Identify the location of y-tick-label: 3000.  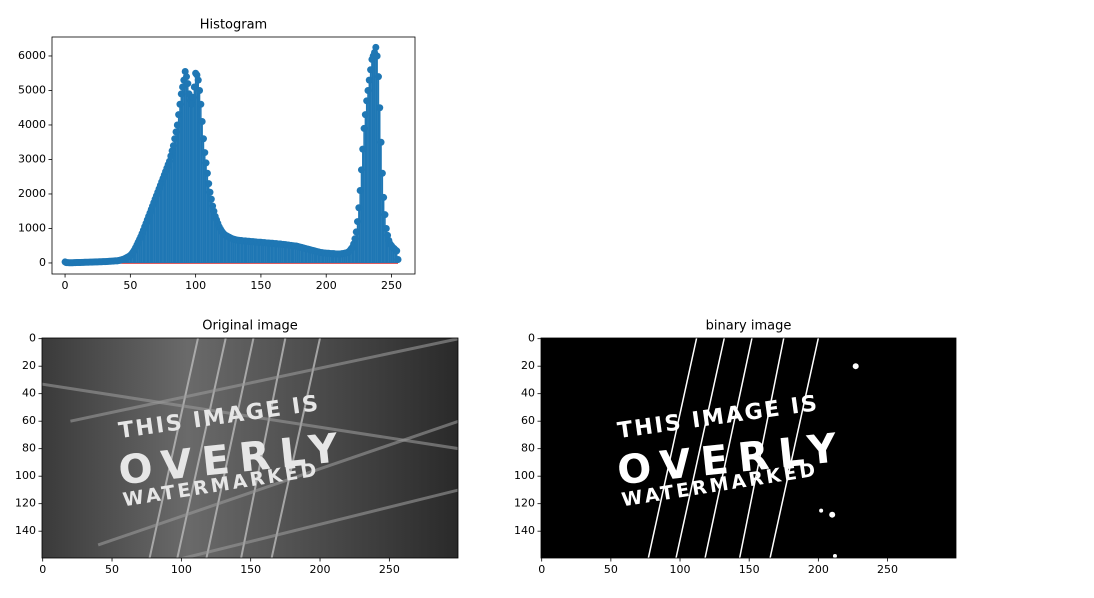
(32, 158).